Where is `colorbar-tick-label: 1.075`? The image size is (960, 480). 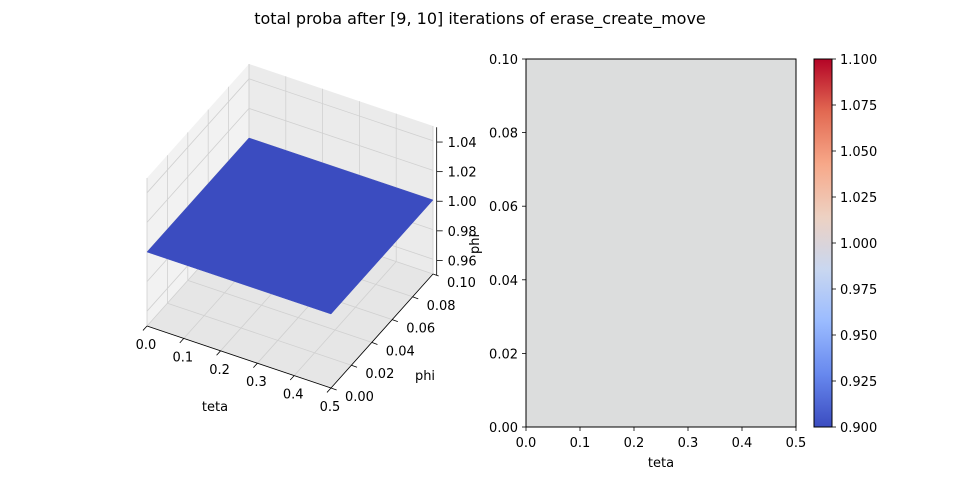
colorbar-tick-label: 1.075 is located at coordinates (858, 106).